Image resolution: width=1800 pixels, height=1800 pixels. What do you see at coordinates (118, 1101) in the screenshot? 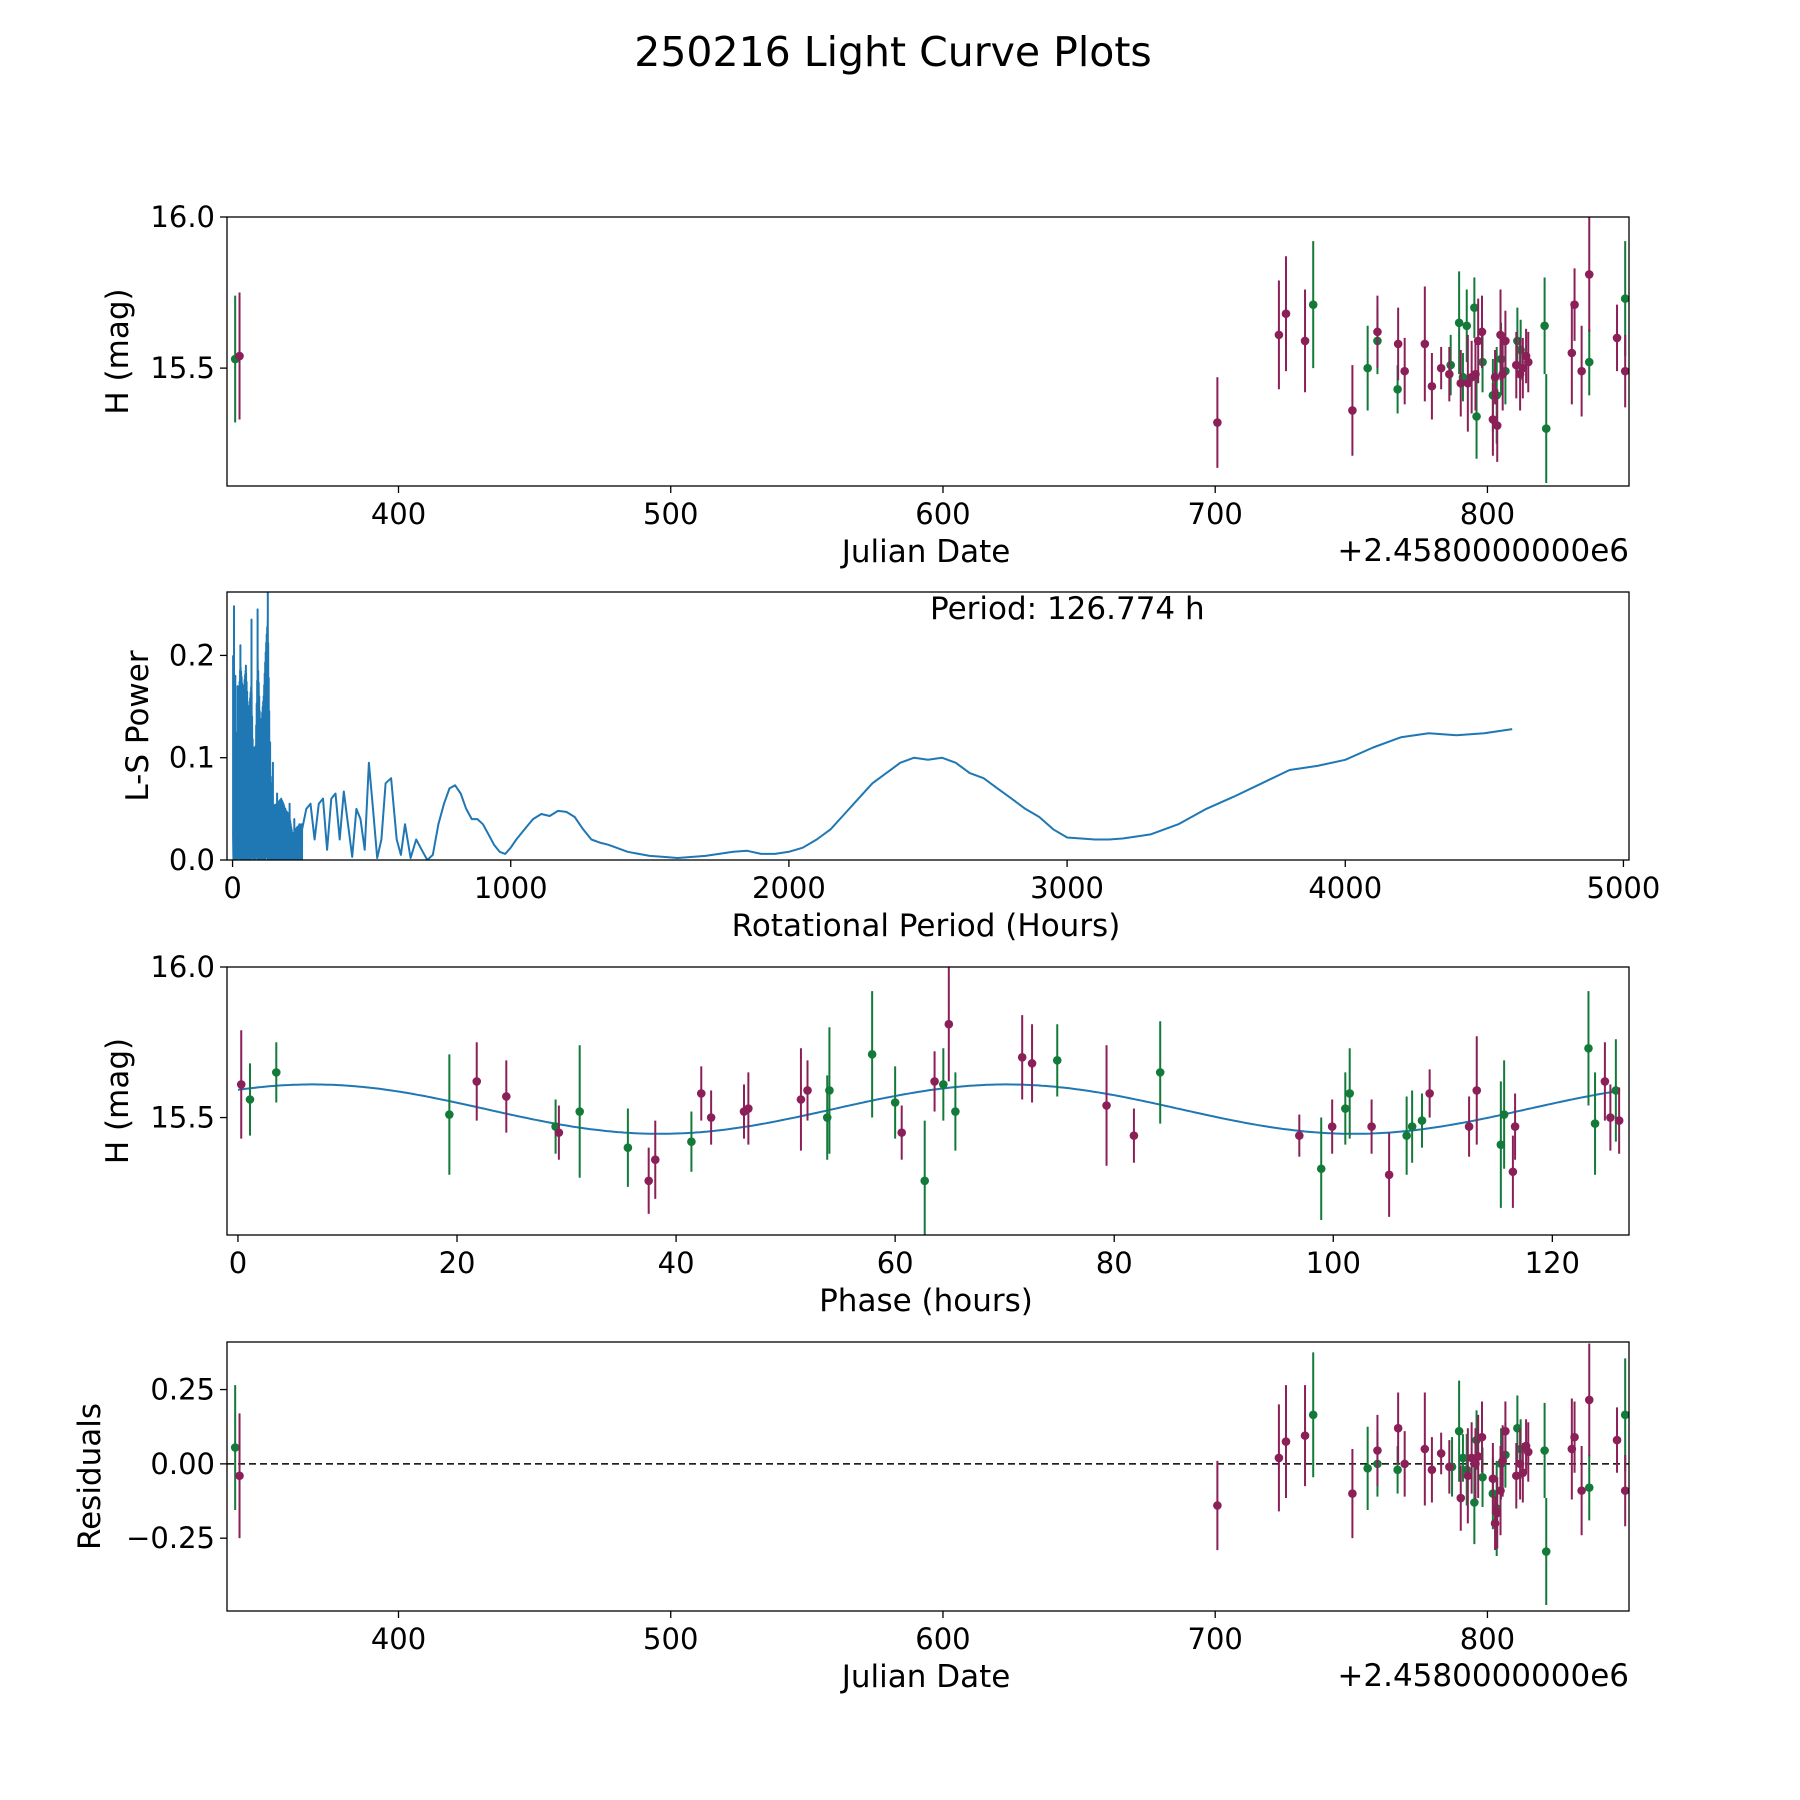
I see `y-axis-label: H (mag)` at bounding box center [118, 1101].